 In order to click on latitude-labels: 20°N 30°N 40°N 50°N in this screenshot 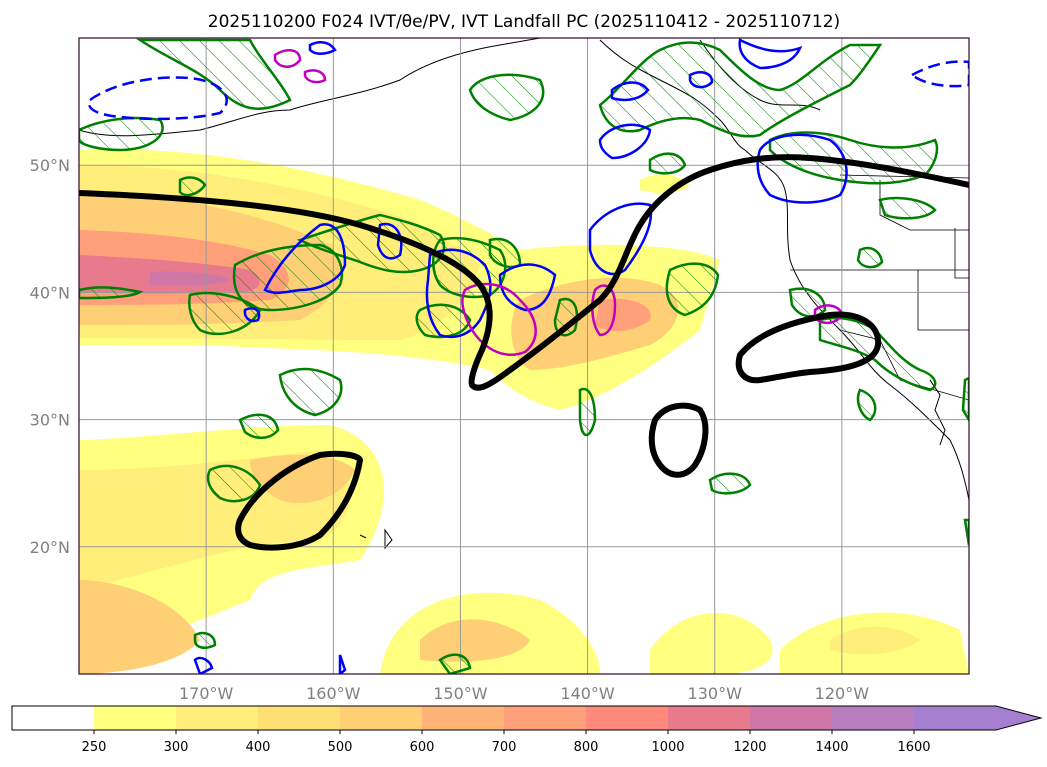, I will do `click(50, 356)`.